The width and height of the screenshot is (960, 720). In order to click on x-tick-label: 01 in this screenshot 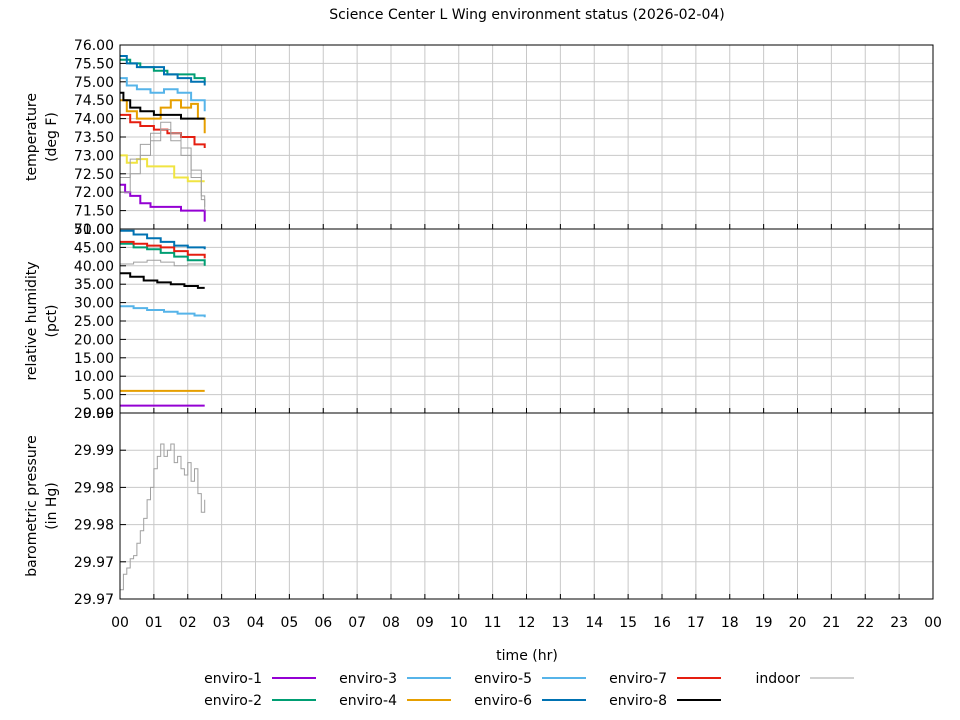, I will do `click(154, 623)`.